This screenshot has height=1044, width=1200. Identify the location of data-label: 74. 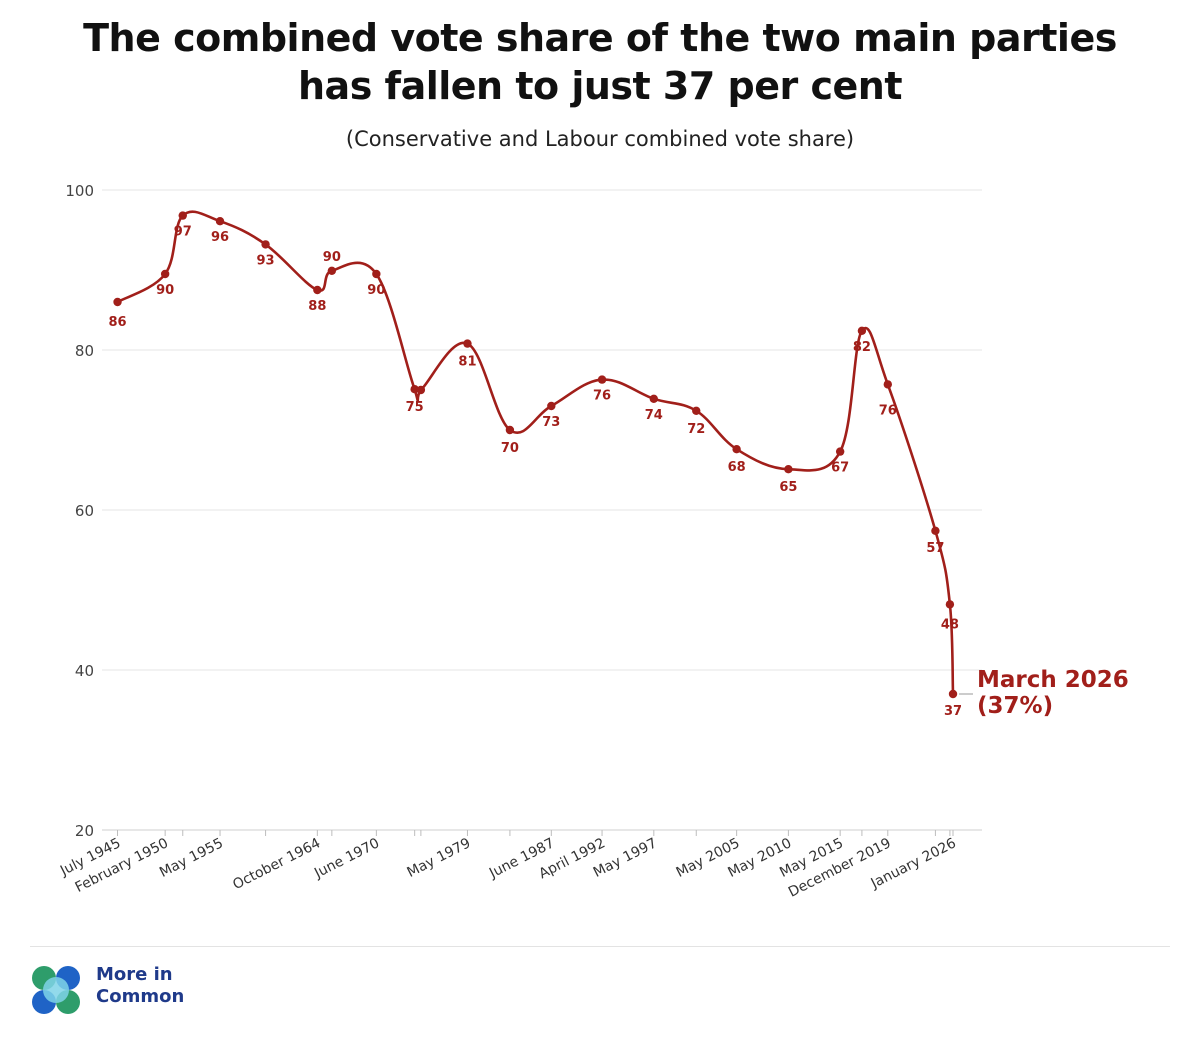
(654, 415).